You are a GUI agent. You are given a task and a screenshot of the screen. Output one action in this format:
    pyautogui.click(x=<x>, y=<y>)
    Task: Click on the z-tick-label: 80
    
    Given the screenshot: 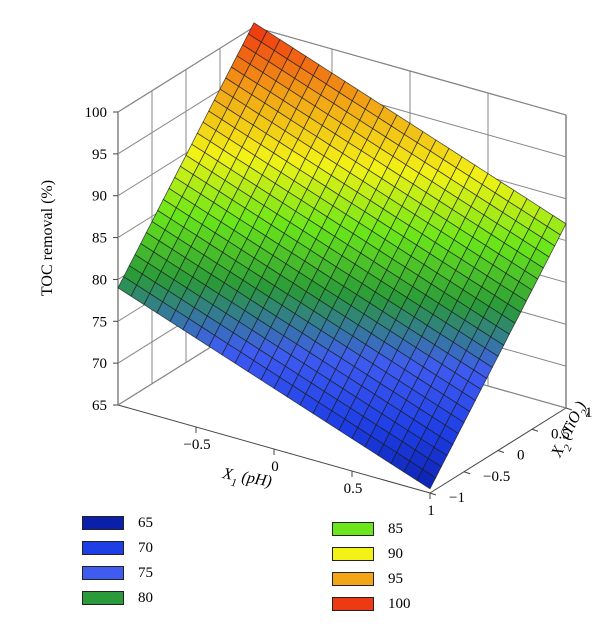 What is the action you would take?
    pyautogui.click(x=99, y=280)
    